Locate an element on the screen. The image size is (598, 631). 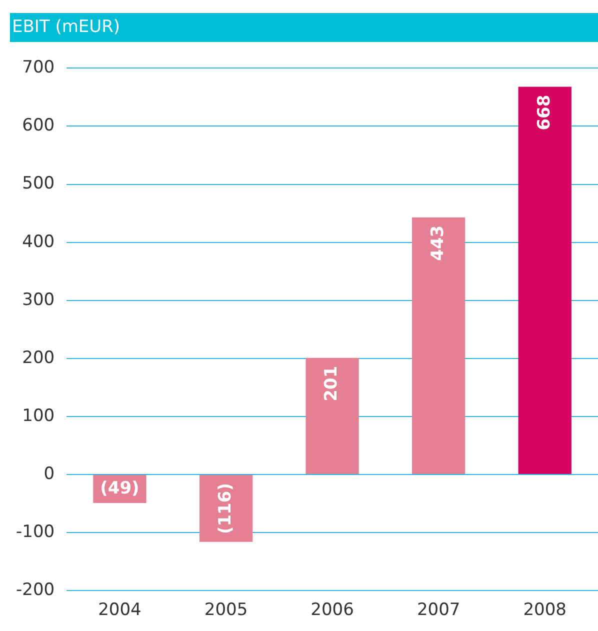
x-tick-label: 2006 is located at coordinates (332, 610).